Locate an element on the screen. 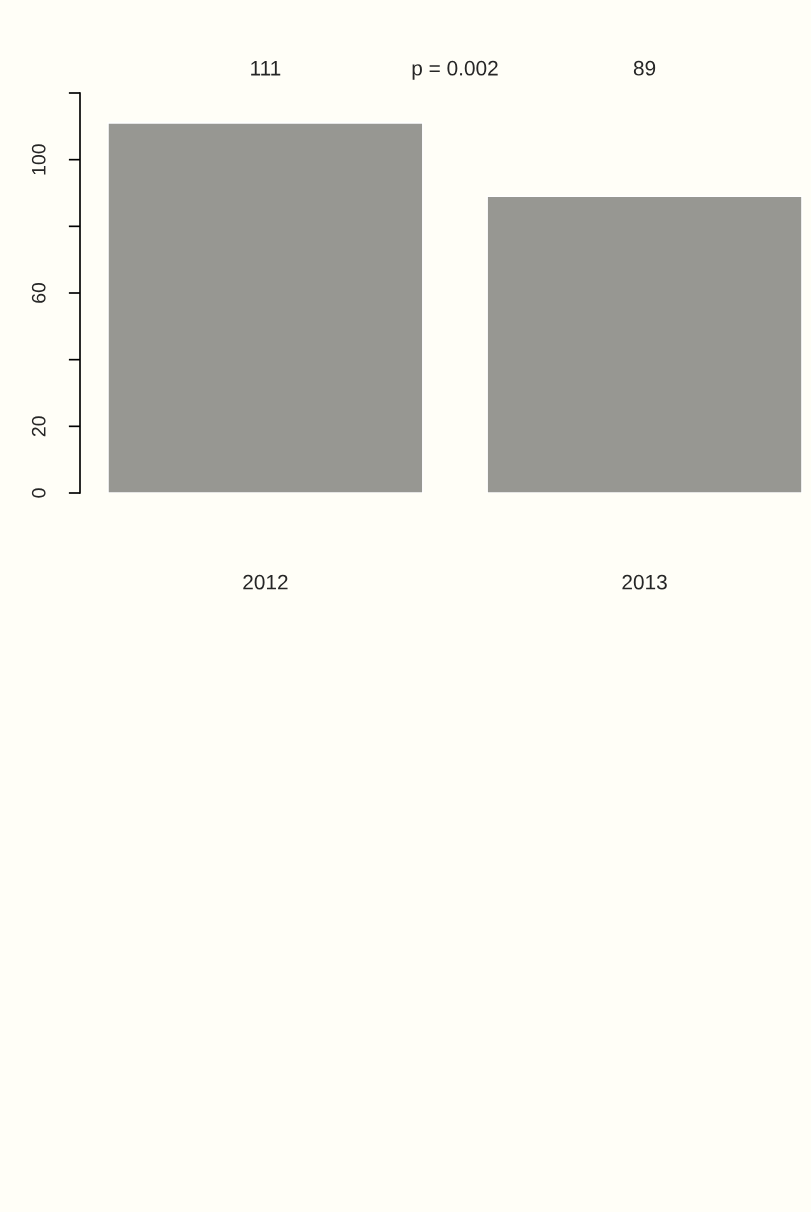 The height and width of the screenshot is (1212, 811). y-tick-label: 60 is located at coordinates (38, 292).